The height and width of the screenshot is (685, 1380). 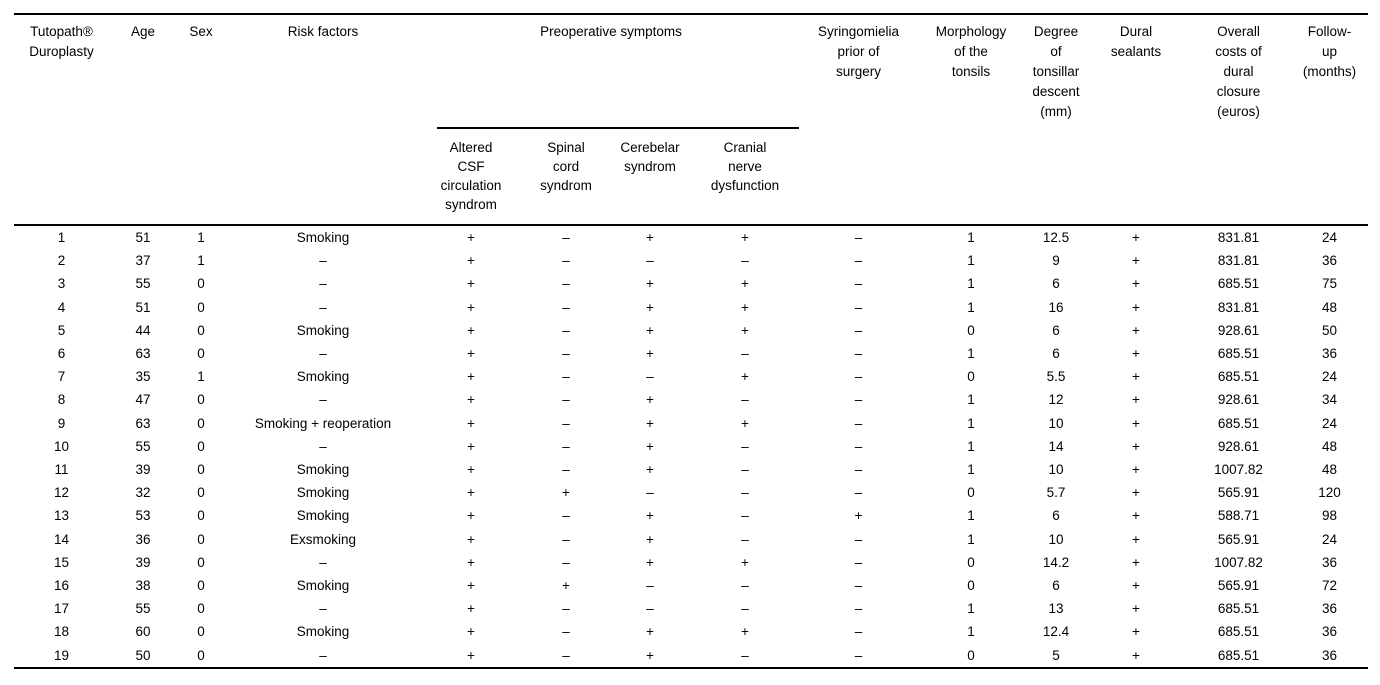 What do you see at coordinates (1238, 284) in the screenshot?
I see `cell-cost-euros: 685.51` at bounding box center [1238, 284].